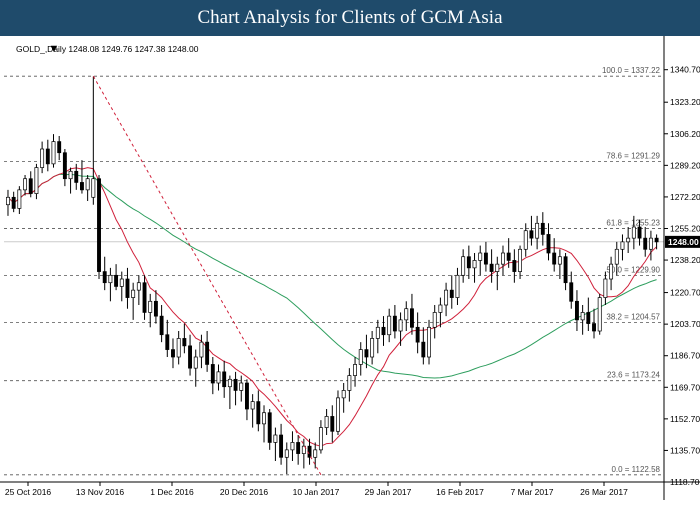  Describe the element at coordinates (685, 293) in the screenshot. I see `y-axis-tick-label: 1220.70` at that location.